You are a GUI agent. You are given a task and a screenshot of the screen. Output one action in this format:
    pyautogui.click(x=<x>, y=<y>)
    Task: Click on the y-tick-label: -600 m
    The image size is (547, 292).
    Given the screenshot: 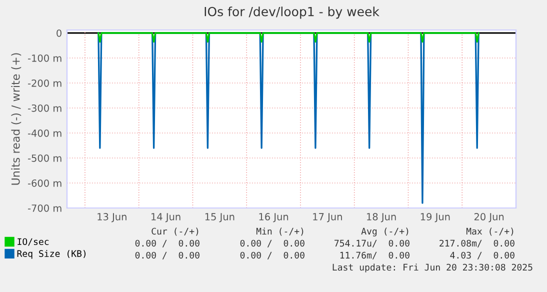 What is the action you would take?
    pyautogui.click(x=45, y=183)
    